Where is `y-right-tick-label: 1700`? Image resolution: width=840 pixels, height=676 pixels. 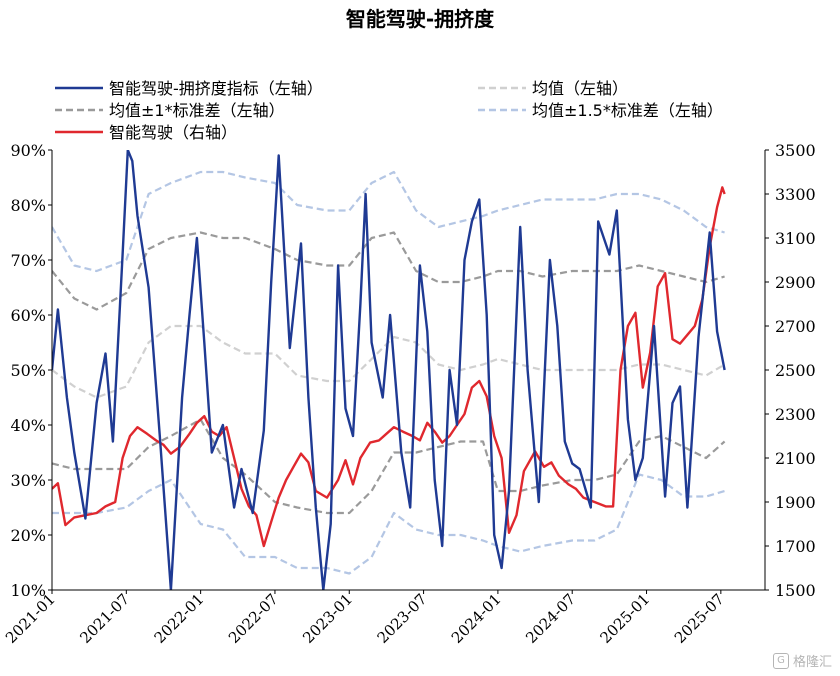
y-right-tick-label: 1700 is located at coordinates (795, 546).